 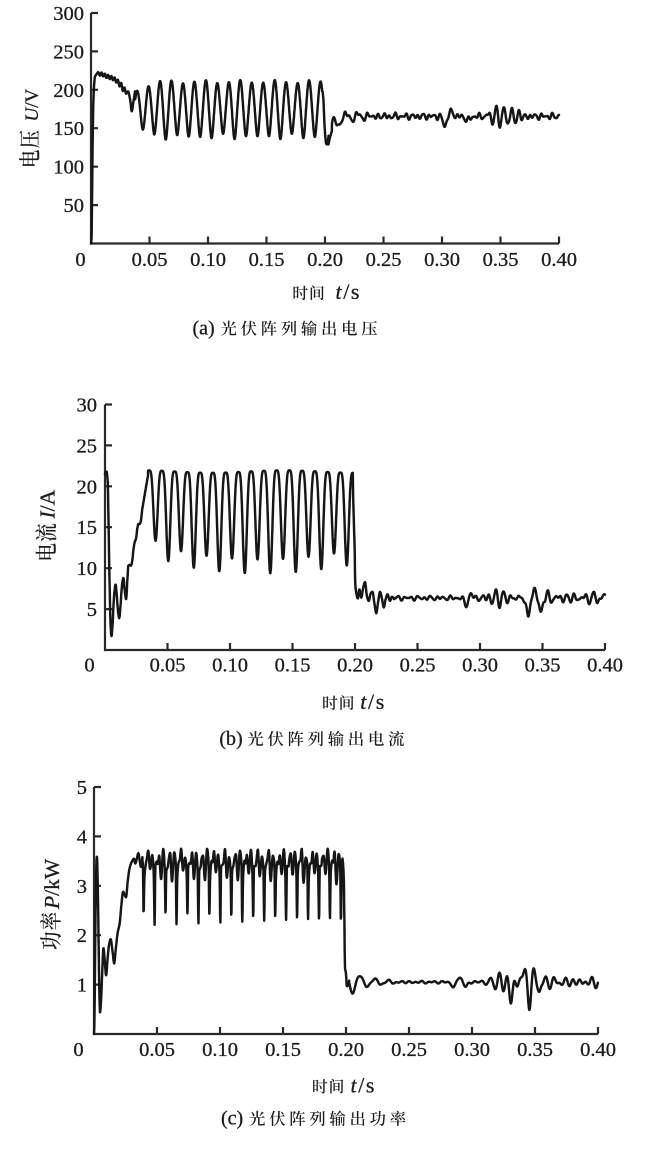 What do you see at coordinates (87, 487) in the screenshot?
I see `svg-text: 20` at bounding box center [87, 487].